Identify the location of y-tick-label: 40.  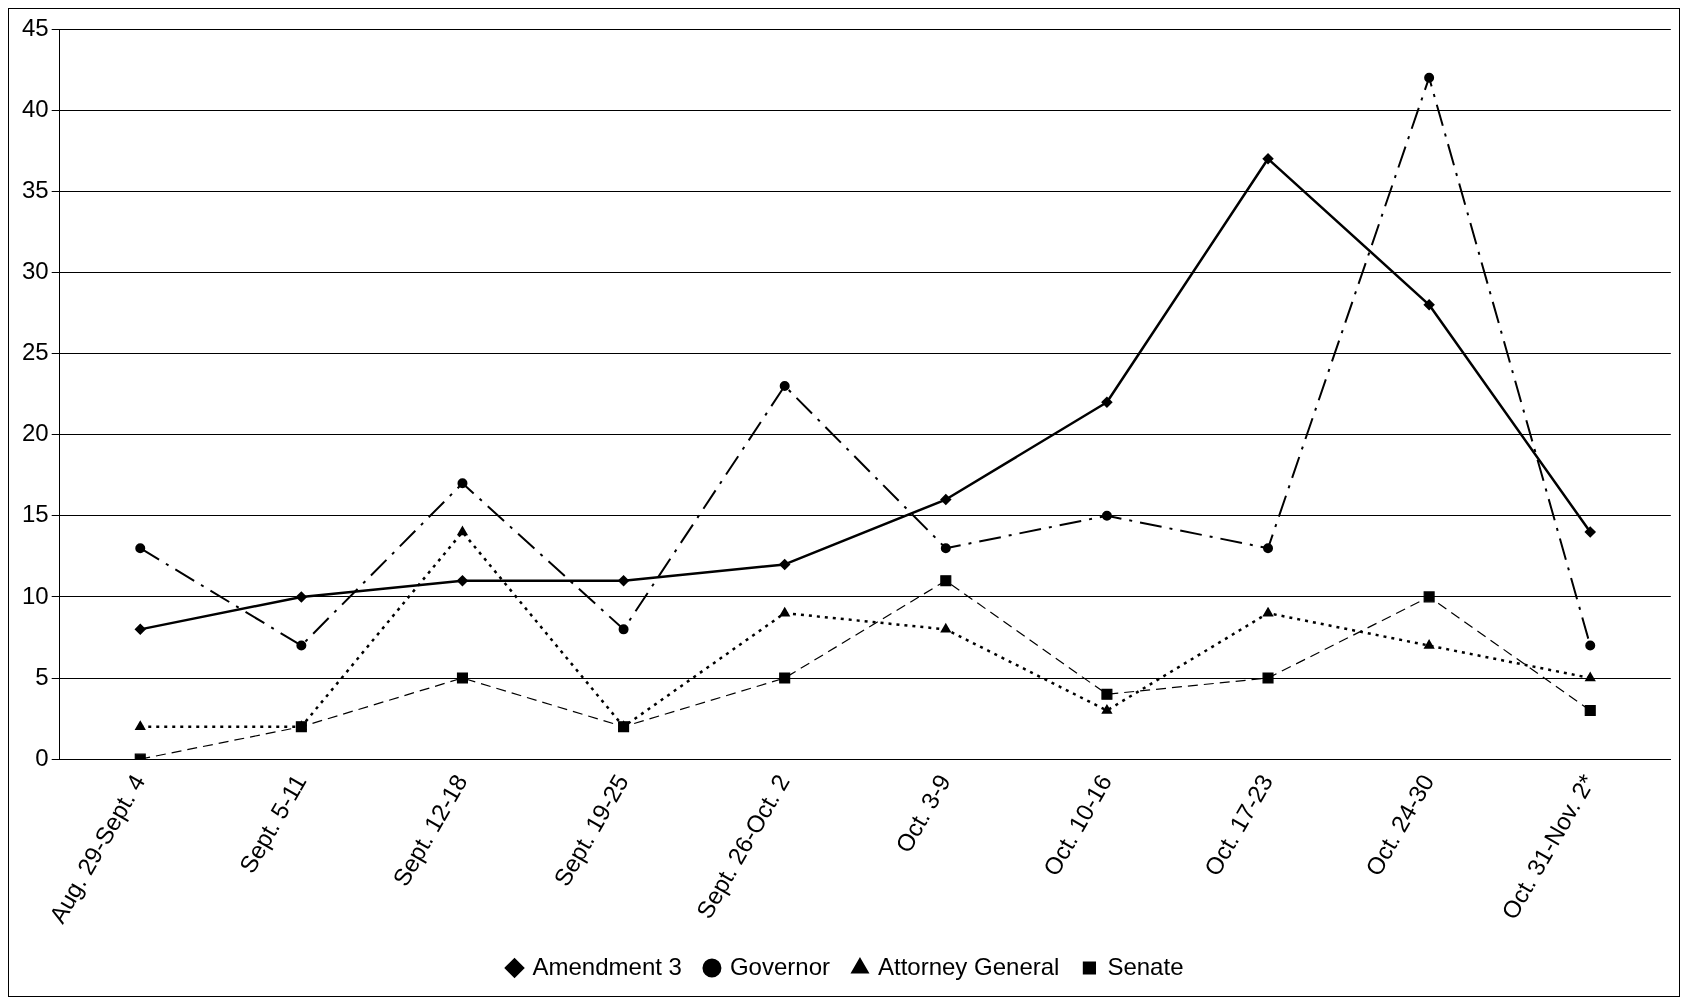
(35, 108).